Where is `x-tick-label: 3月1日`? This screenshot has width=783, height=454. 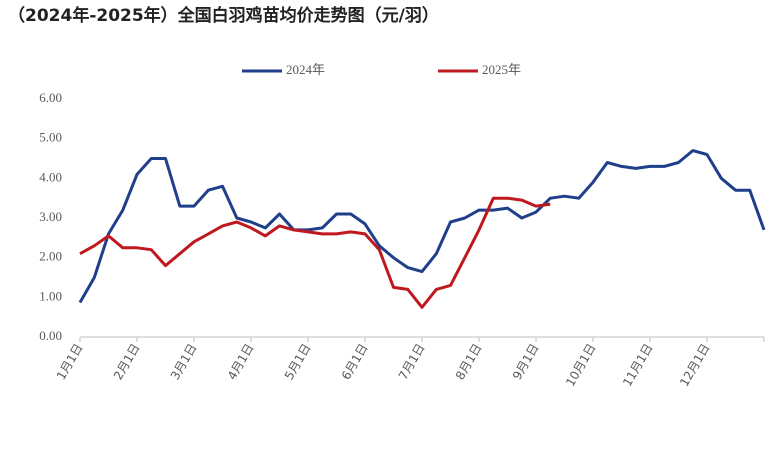 x-tick-label: 3月1日 is located at coordinates (184, 361).